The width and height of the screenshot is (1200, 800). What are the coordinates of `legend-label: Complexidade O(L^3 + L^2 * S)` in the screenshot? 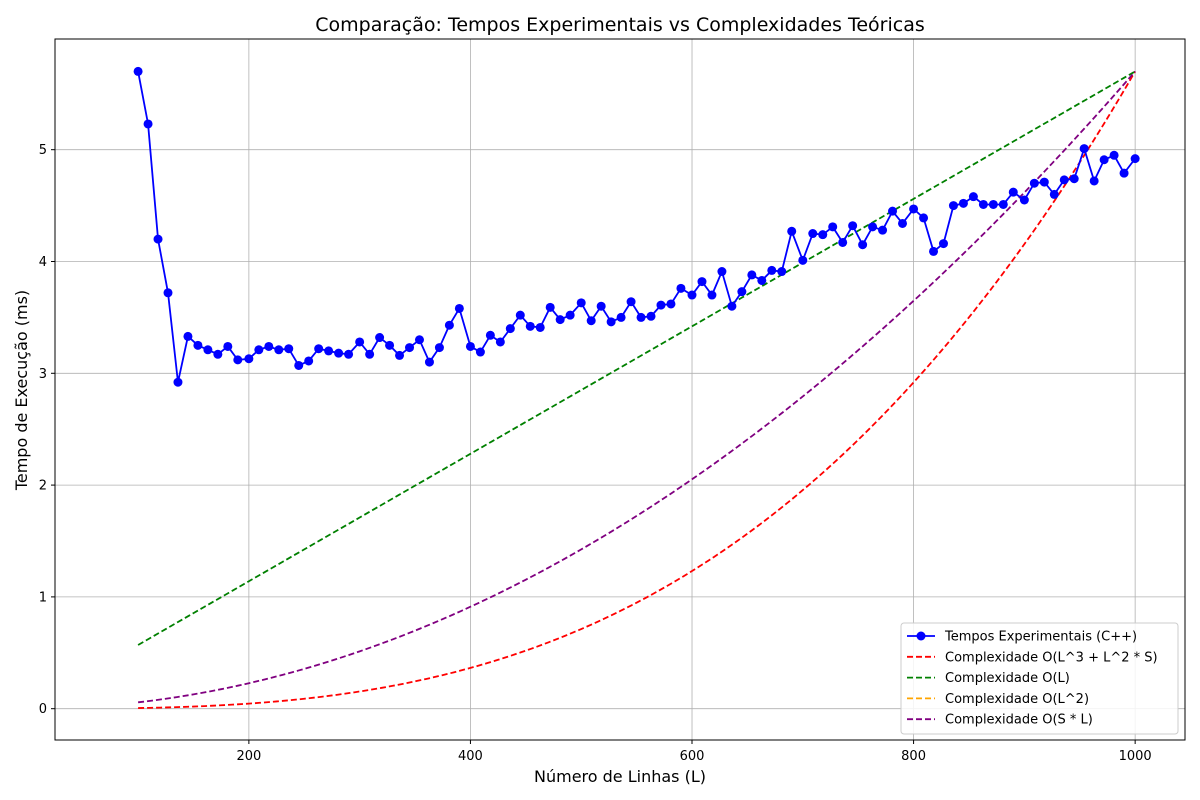 It's located at (1051, 657).